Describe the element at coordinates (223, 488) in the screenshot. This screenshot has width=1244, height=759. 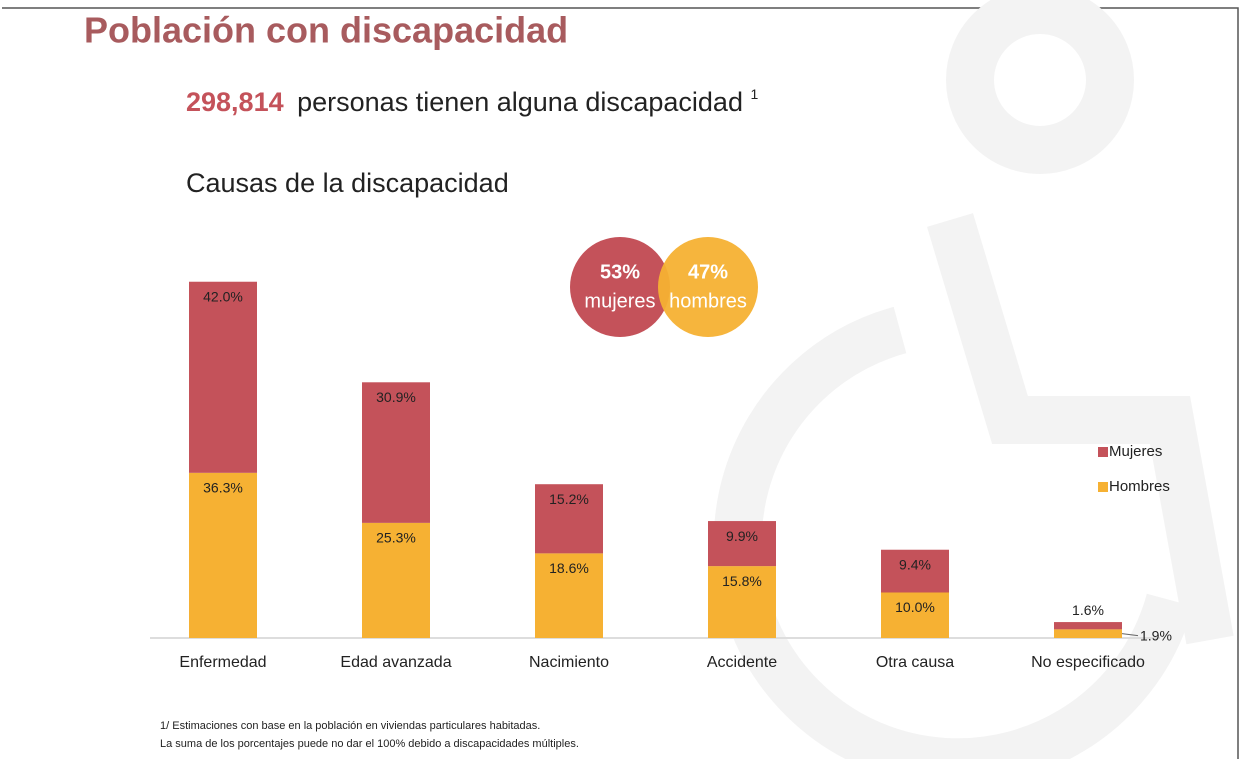
I see `data-label: 36.3%` at that location.